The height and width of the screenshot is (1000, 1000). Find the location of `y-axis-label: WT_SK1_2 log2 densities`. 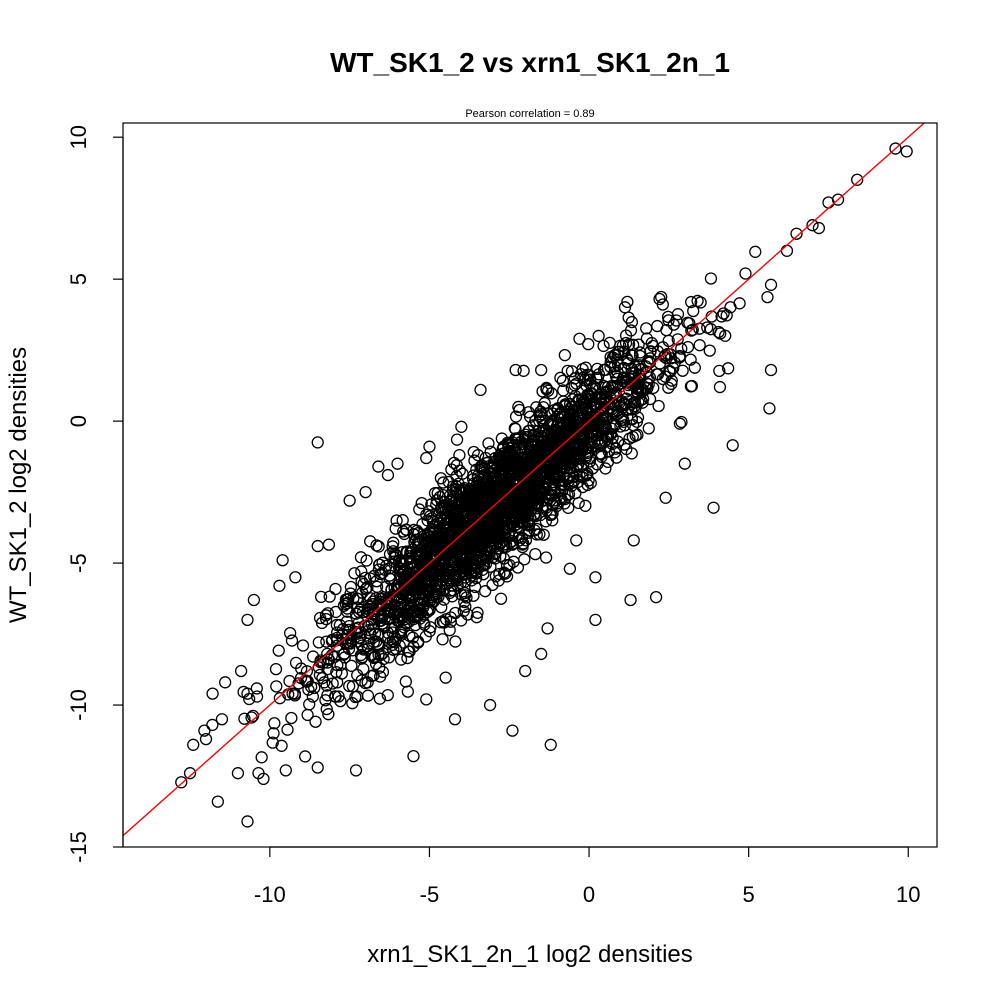

y-axis-label: WT_SK1_2 log2 densities is located at coordinates (18, 485).